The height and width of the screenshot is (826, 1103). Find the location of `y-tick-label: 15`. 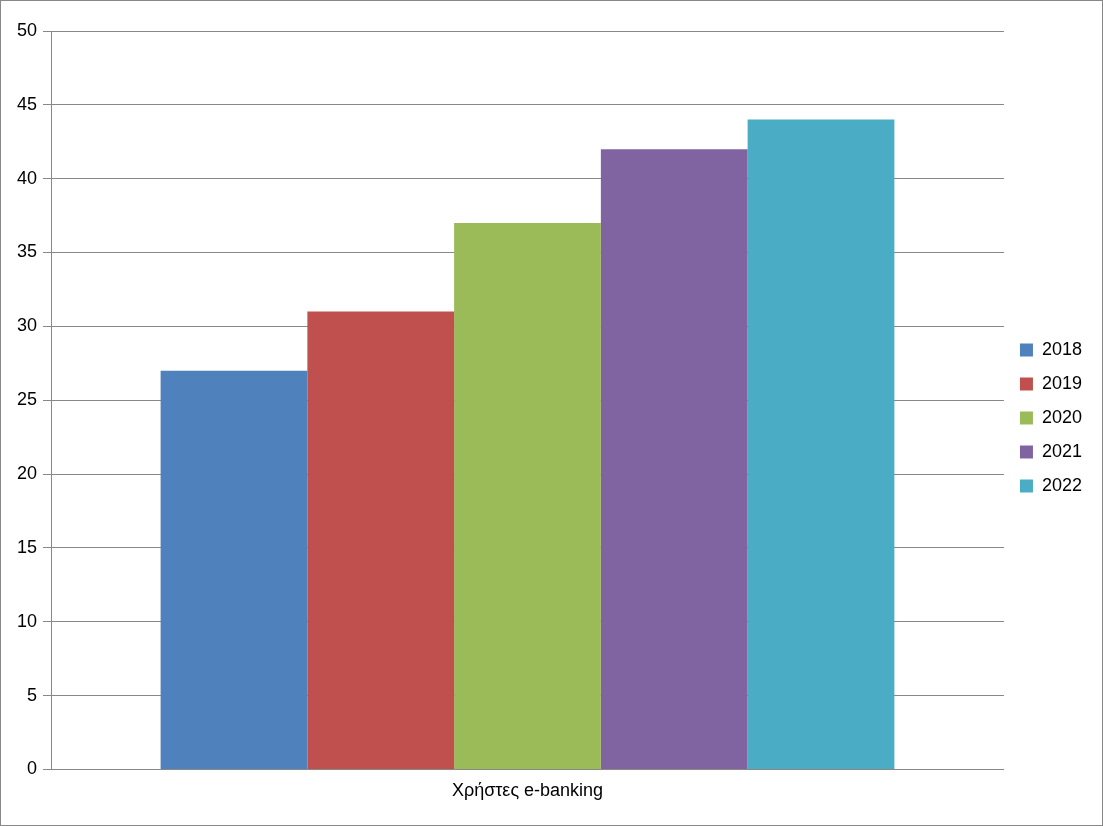

y-tick-label: 15 is located at coordinates (27, 546).